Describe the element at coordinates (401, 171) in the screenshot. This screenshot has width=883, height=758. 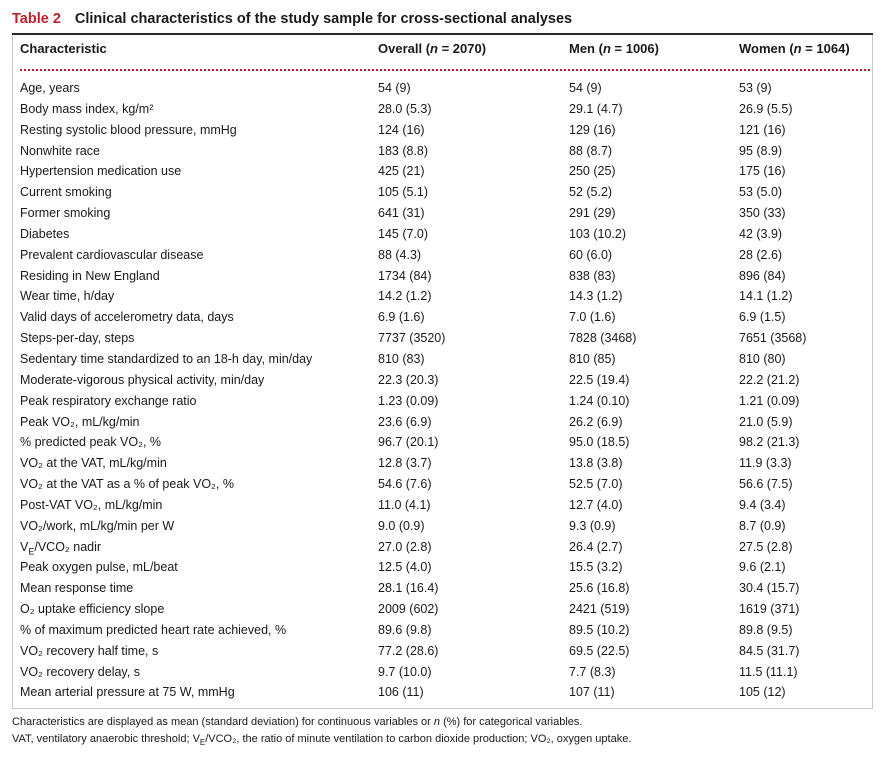
I see `cell-overall: 425 (21)` at that location.